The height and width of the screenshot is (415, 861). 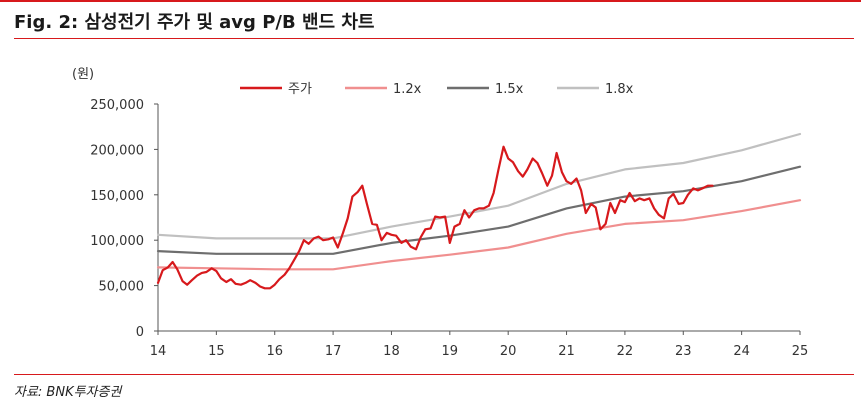 I want to click on x-tick-label: 22, so click(x=625, y=351).